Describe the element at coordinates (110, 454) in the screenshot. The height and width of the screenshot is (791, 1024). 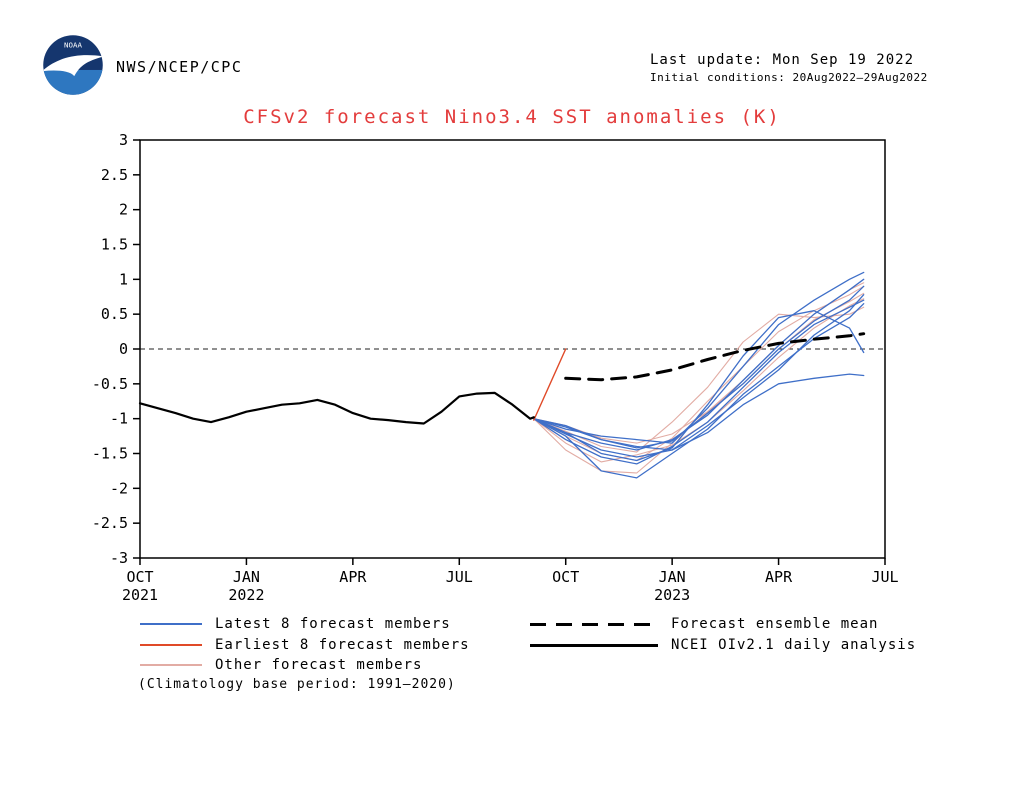
I see `y-tick-label: -1.5` at that location.